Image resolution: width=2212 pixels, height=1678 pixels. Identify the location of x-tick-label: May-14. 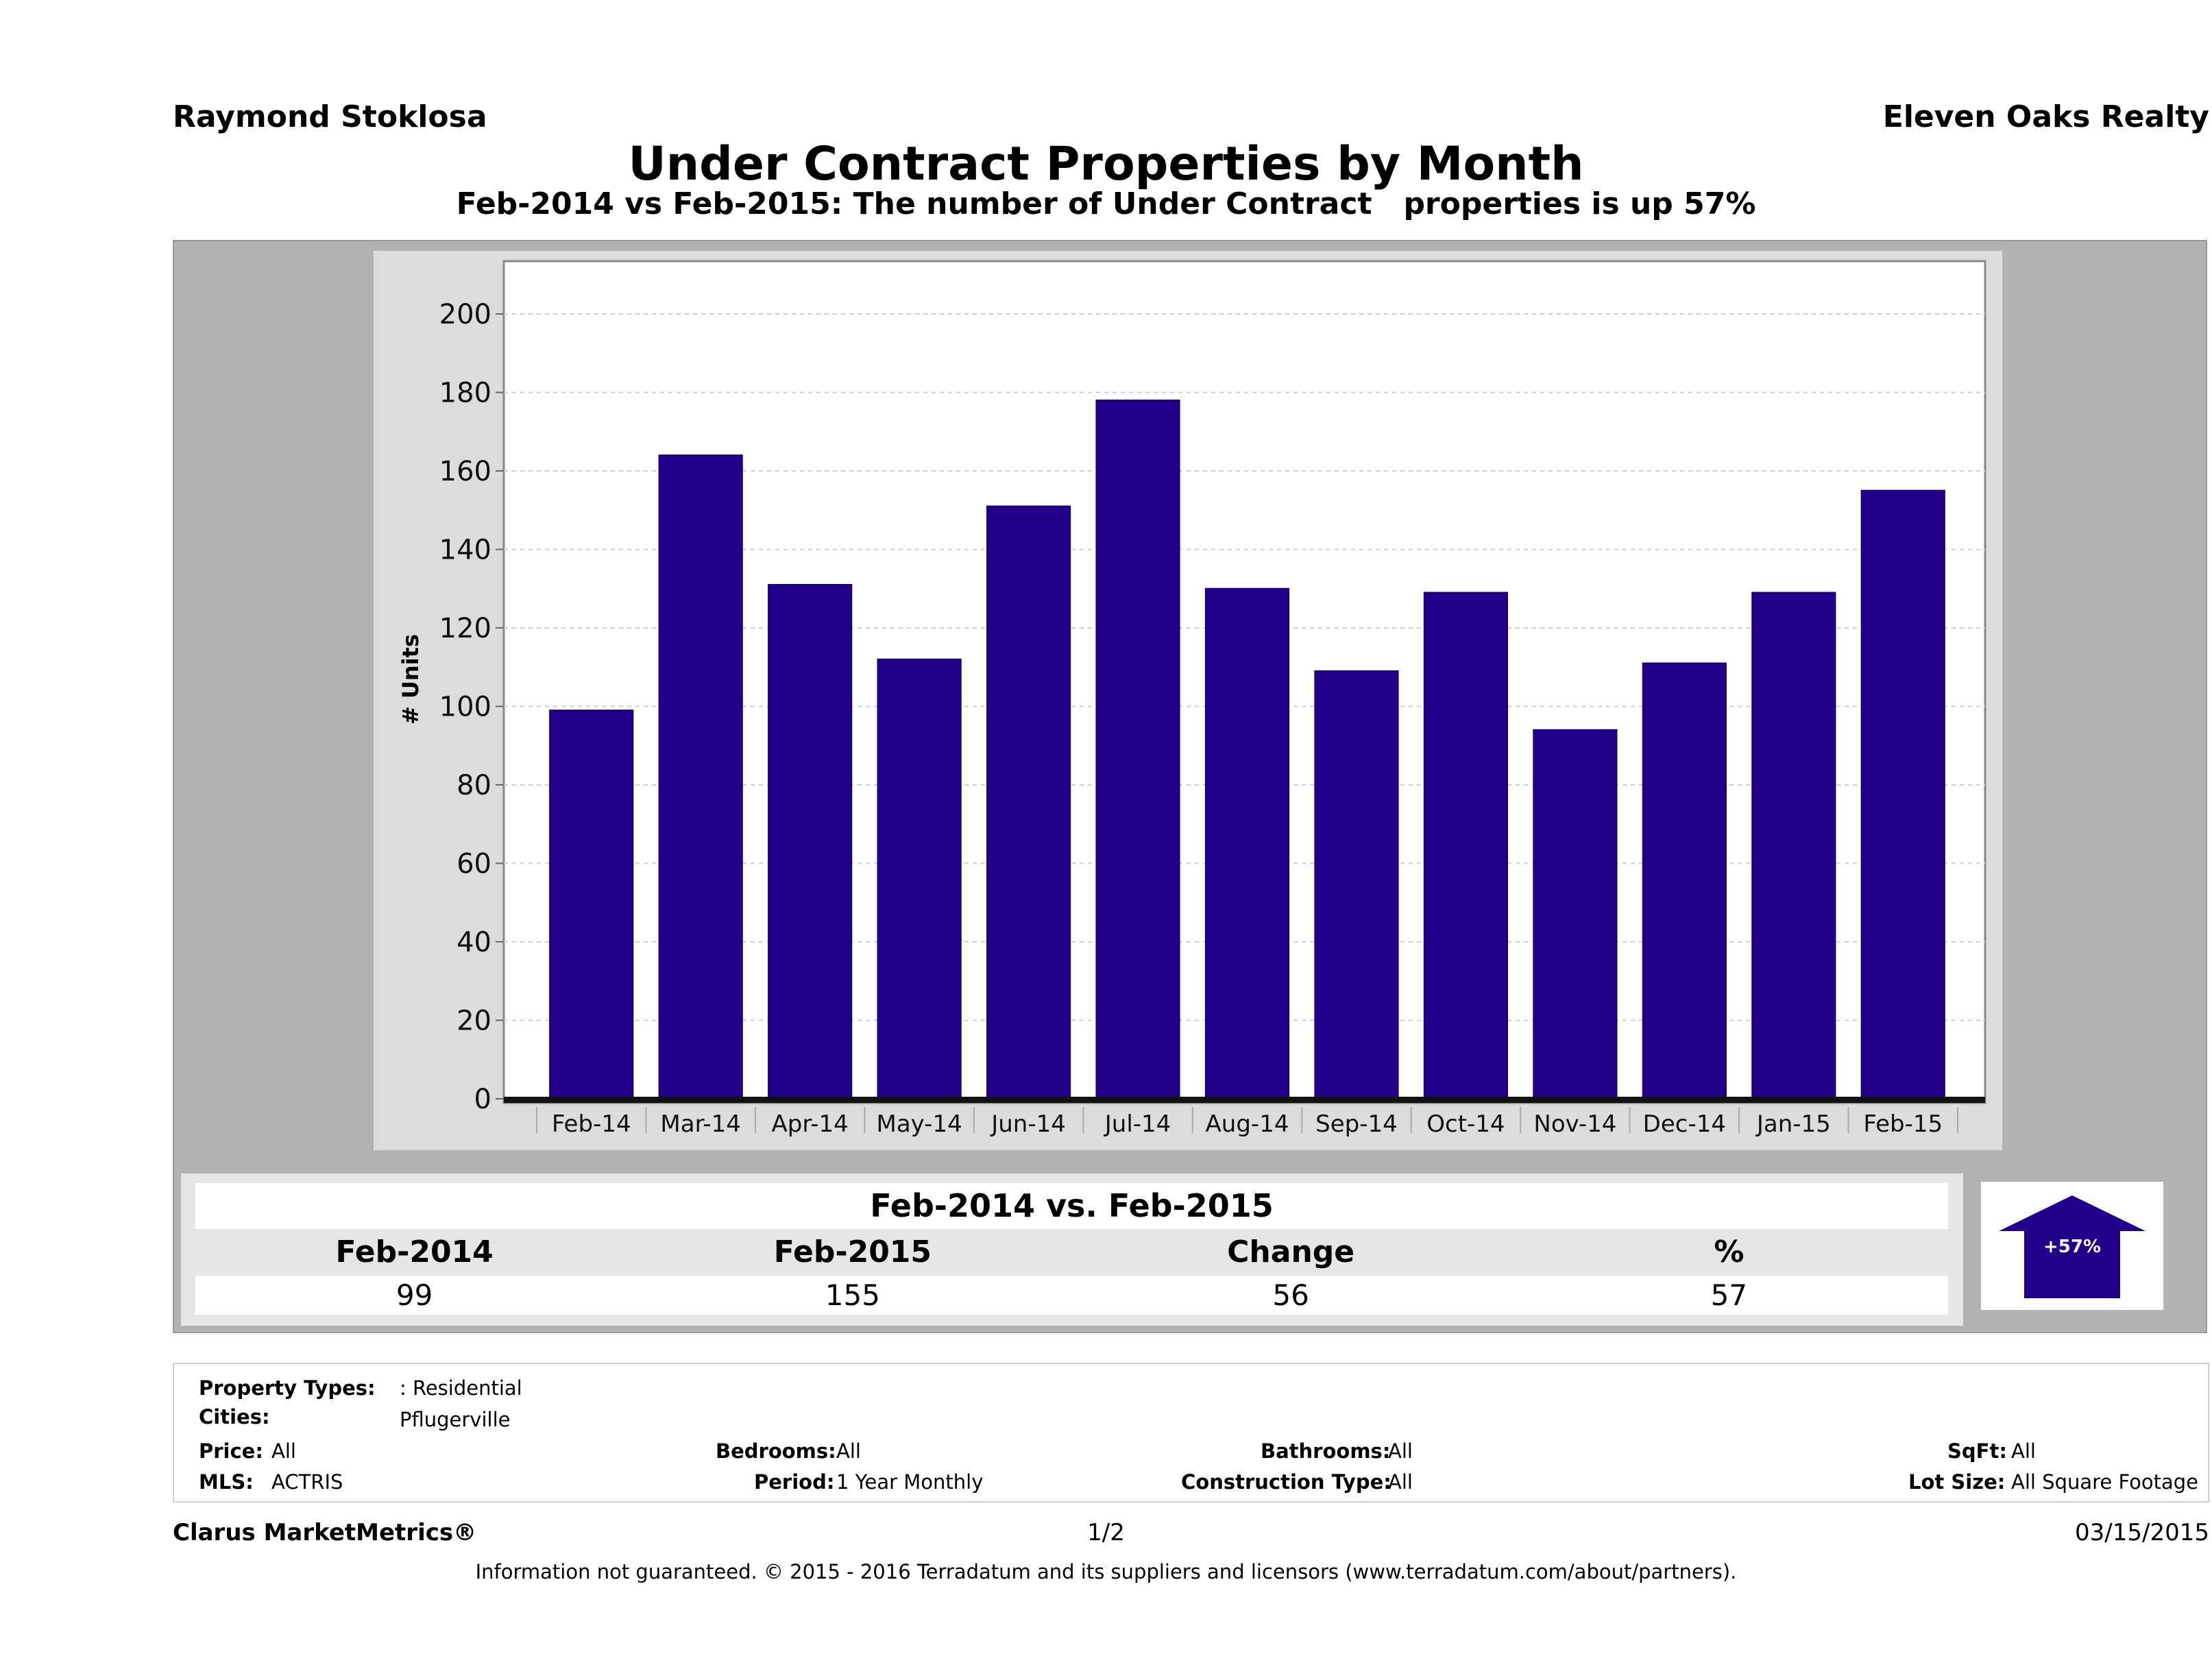
(919, 1124).